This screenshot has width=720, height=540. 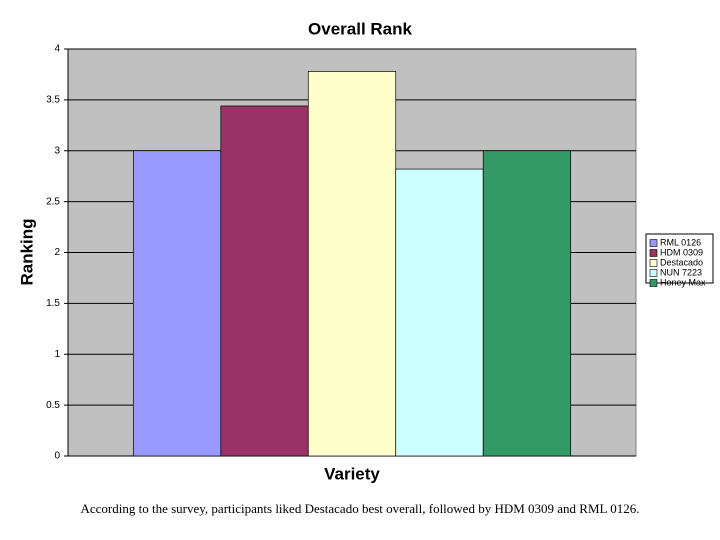 What do you see at coordinates (681, 252) in the screenshot?
I see `legend-label: HDM 0309` at bounding box center [681, 252].